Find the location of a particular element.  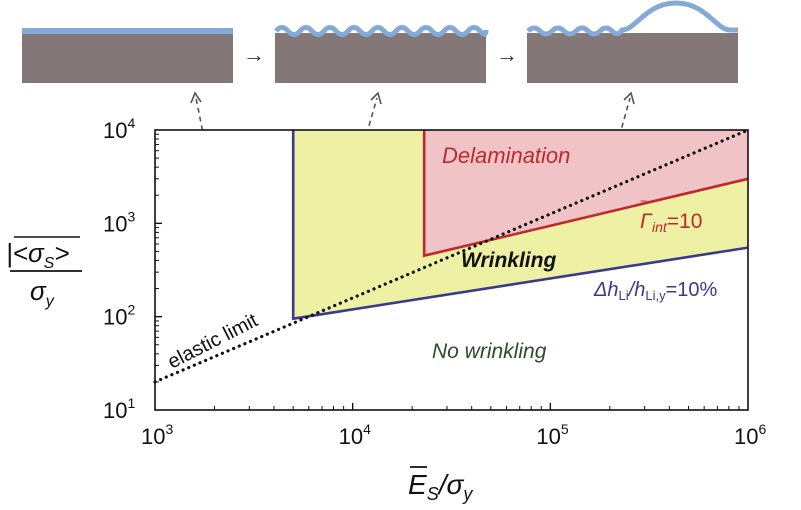

schematic-strip: → → is located at coordinates (380, 41).